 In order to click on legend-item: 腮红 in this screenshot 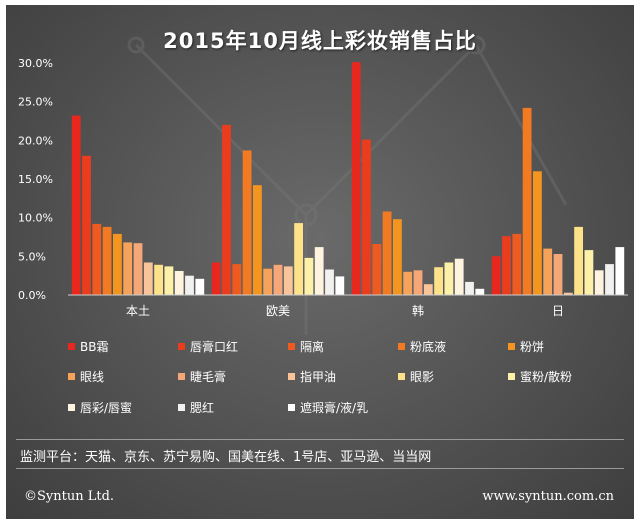, I will do `click(196, 407)`.